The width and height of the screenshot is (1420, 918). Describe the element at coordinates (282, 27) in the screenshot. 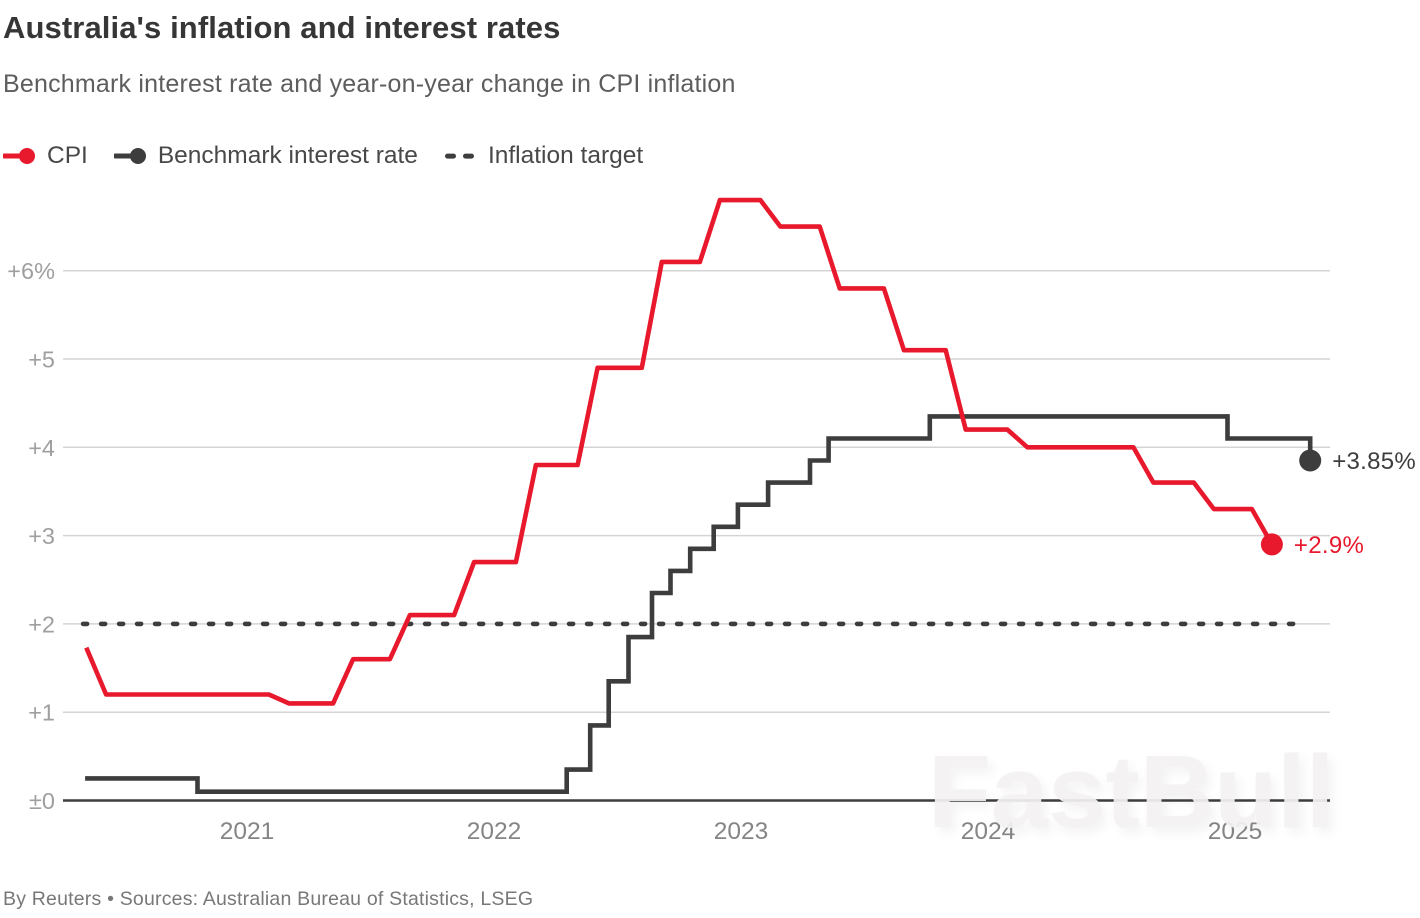

I see `page-title: Australia's inflation and interest rates` at that location.